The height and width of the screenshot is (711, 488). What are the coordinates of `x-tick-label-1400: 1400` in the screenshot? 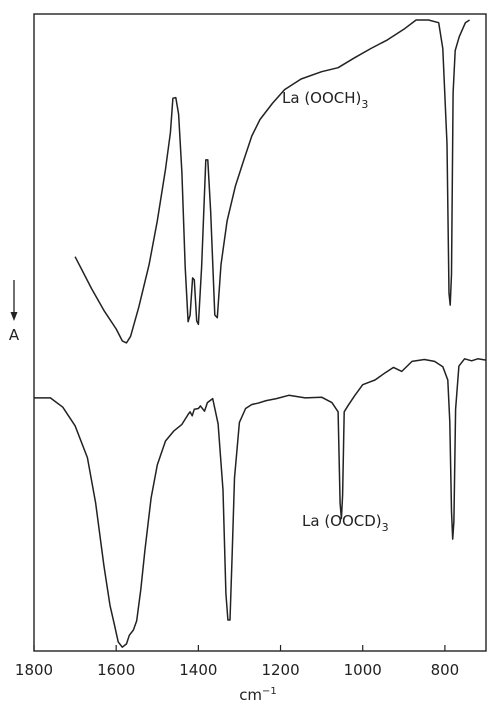 It's located at (198, 670).